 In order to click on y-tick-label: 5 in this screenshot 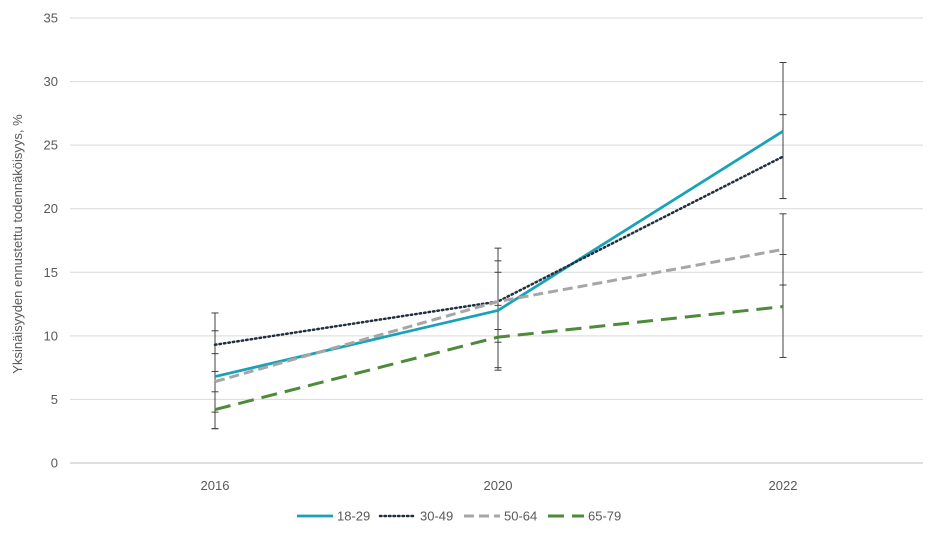, I will do `click(54, 399)`.